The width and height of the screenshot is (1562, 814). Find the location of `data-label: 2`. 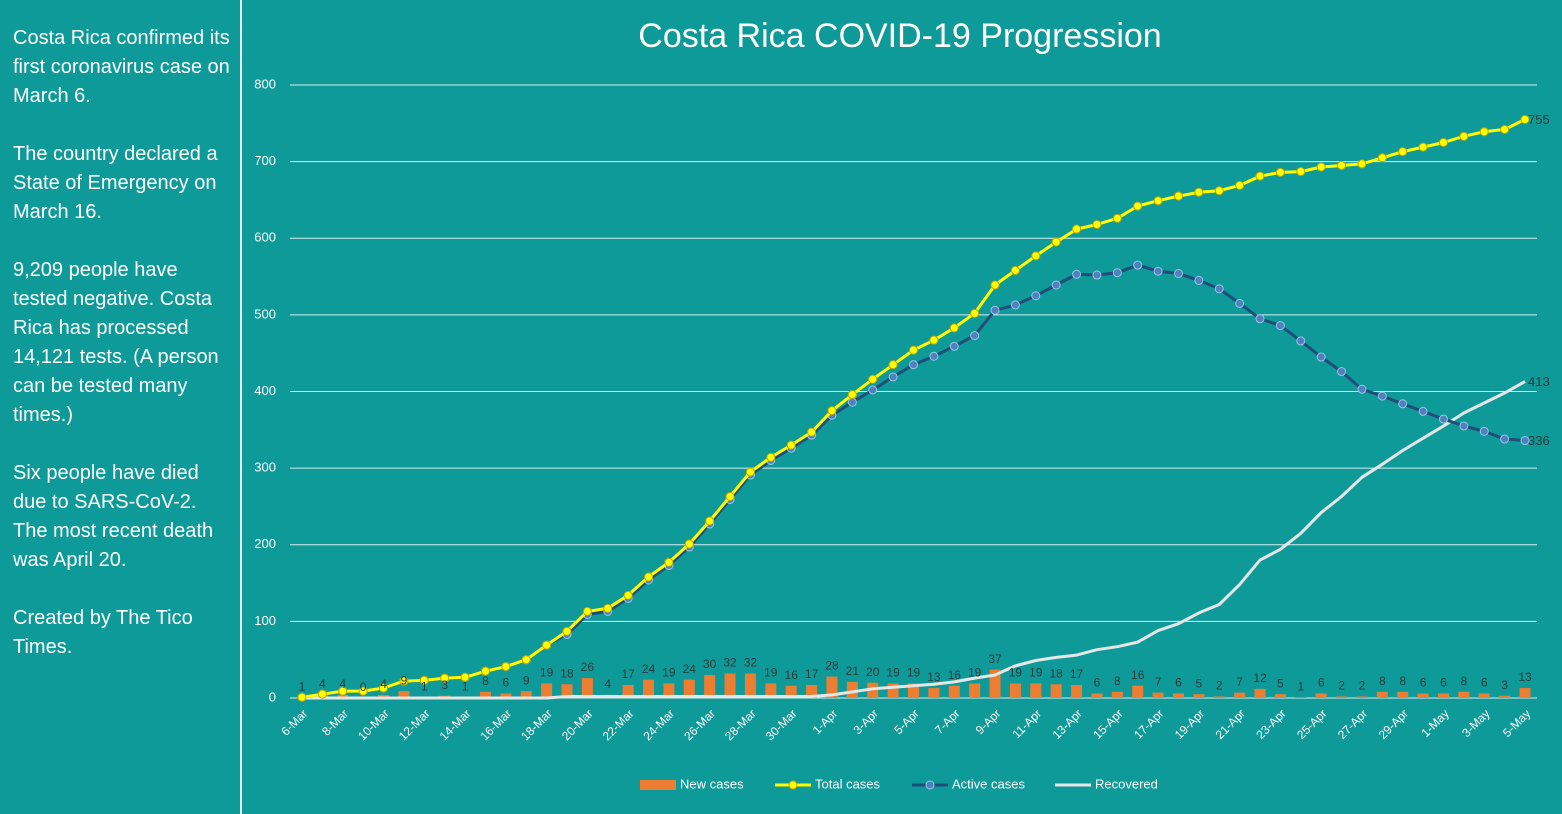

data-label: 2 is located at coordinates (1219, 686).